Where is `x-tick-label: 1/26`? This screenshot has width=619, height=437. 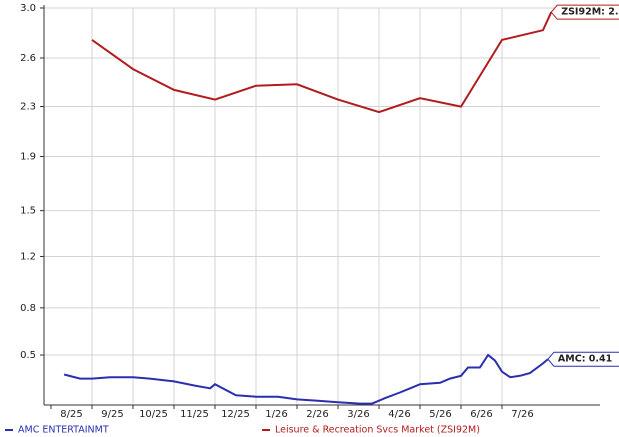 x-tick-label: 1/26 is located at coordinates (276, 414).